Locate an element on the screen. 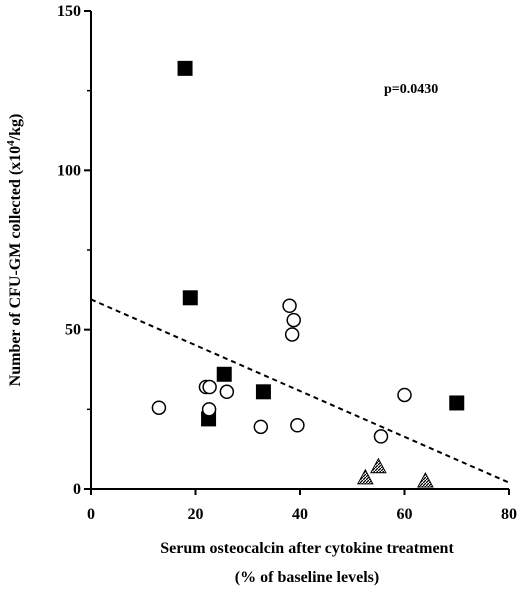  p-value-annotation: p=0.0430 is located at coordinates (411, 89).